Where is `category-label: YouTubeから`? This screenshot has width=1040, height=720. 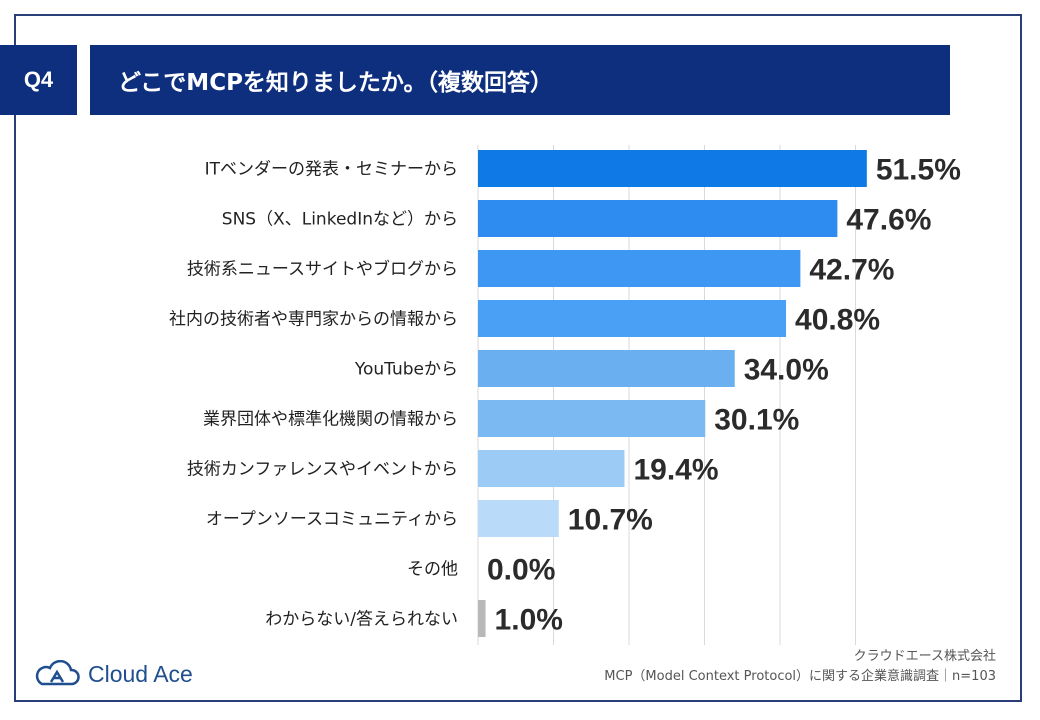 category-label: YouTubeから is located at coordinates (406, 370).